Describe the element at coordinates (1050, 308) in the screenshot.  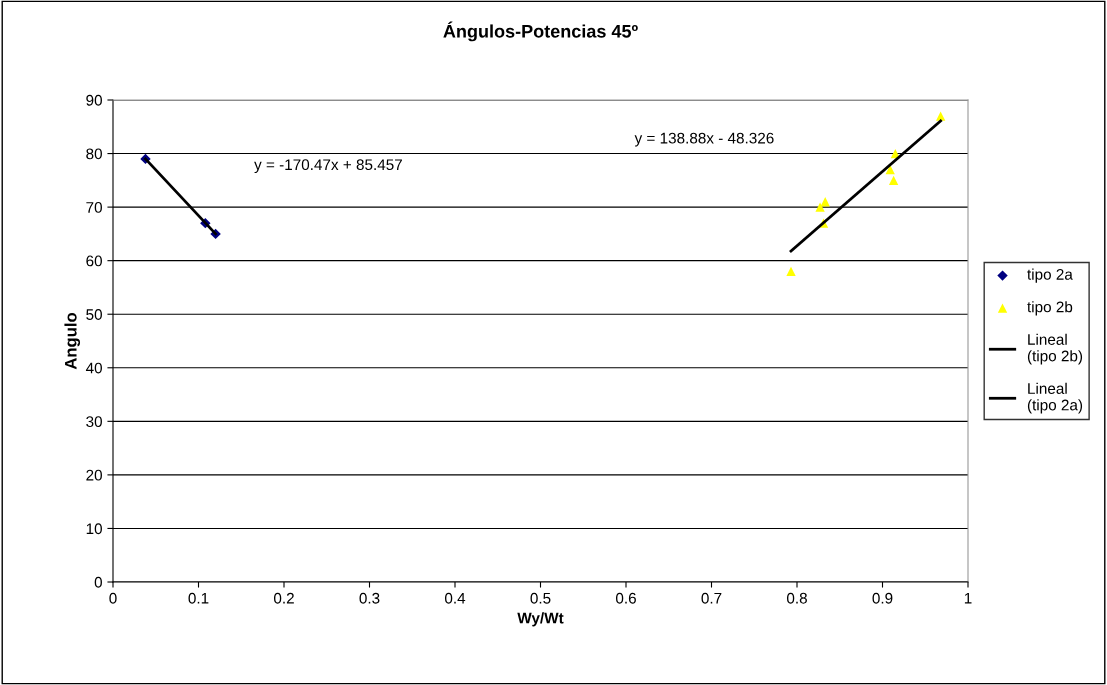
I see `legend-label: tipo 2b` at that location.